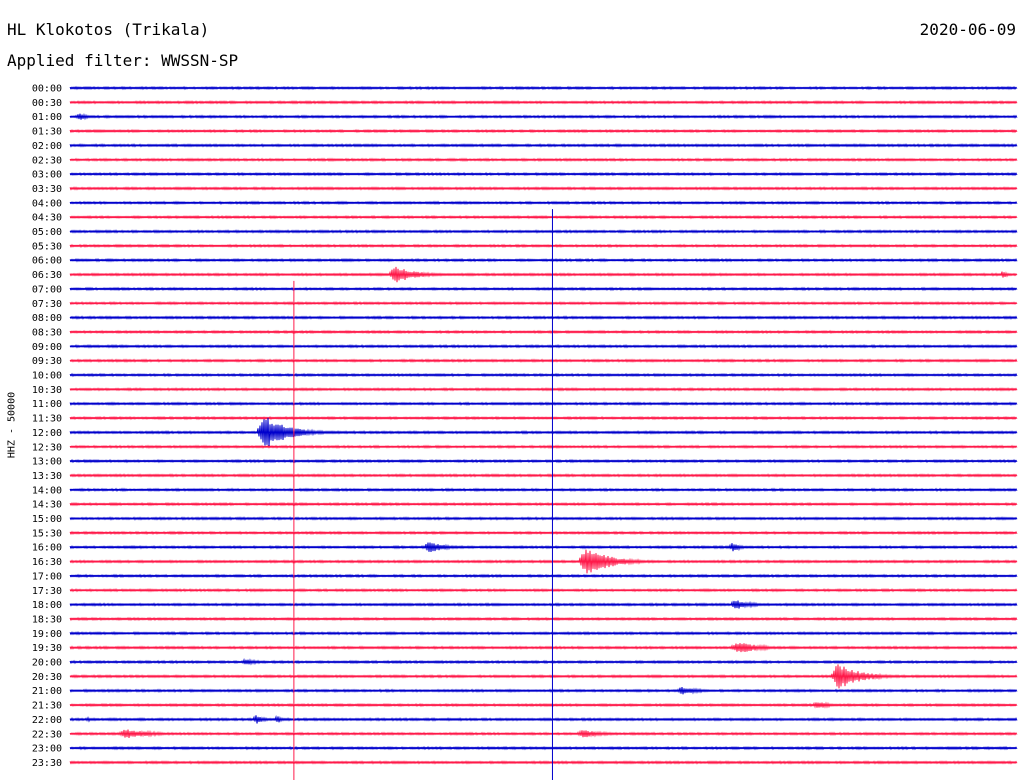 The image size is (1024, 780). Describe the element at coordinates (47, 677) in the screenshot. I see `time-tick-label: 20:30` at that location.